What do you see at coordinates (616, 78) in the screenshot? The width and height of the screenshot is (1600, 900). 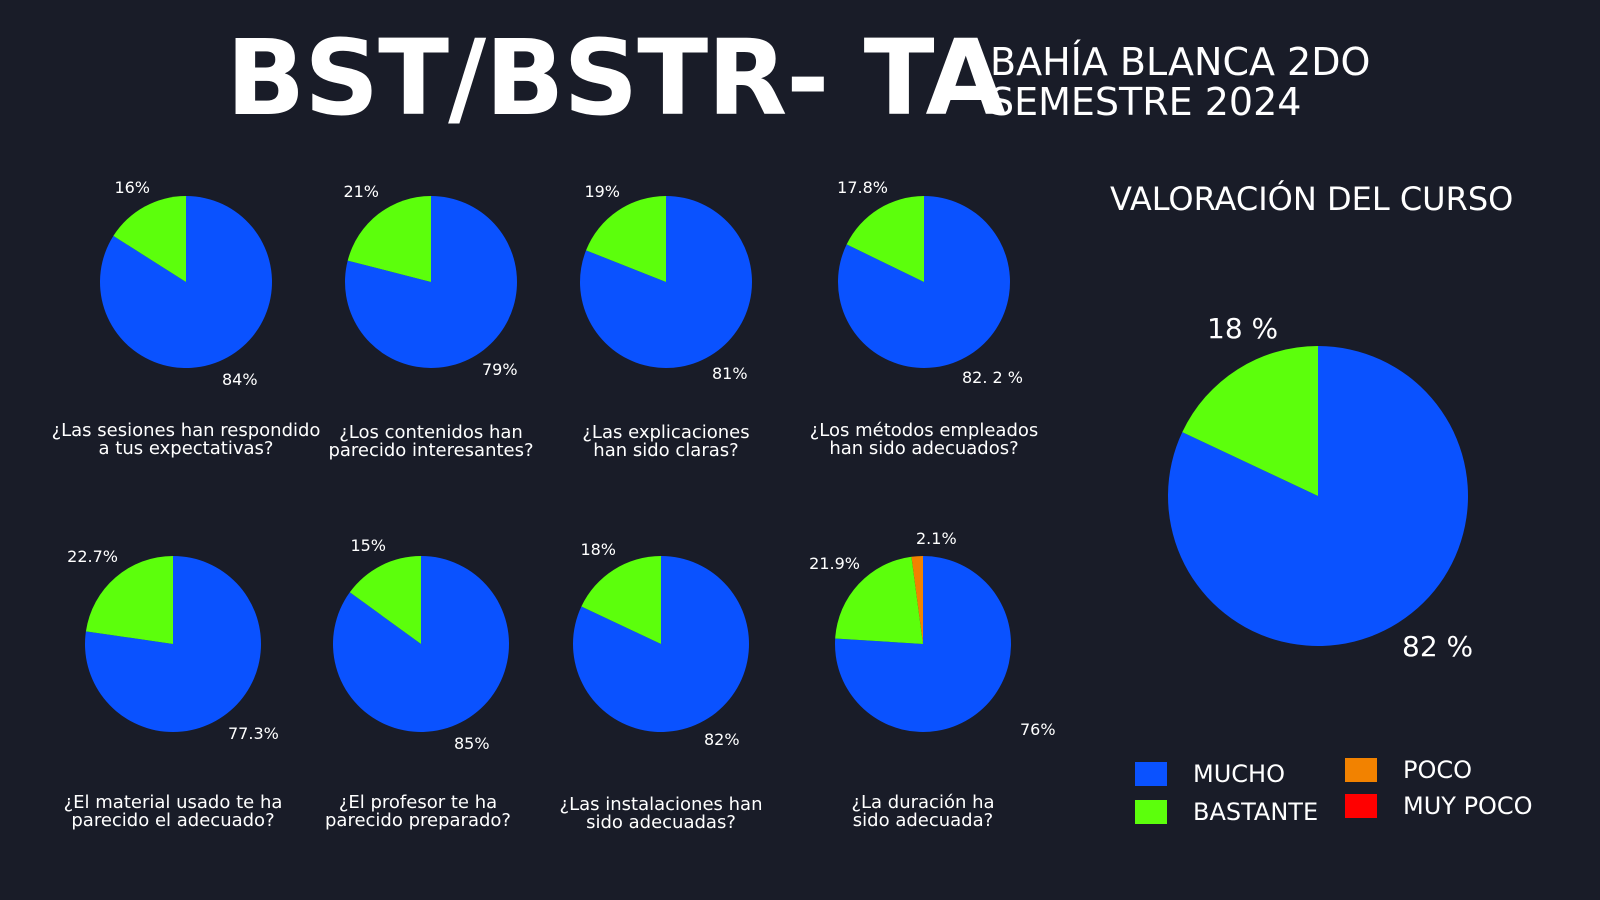 I see `main-title: BST/BSTR- TA` at bounding box center [616, 78].